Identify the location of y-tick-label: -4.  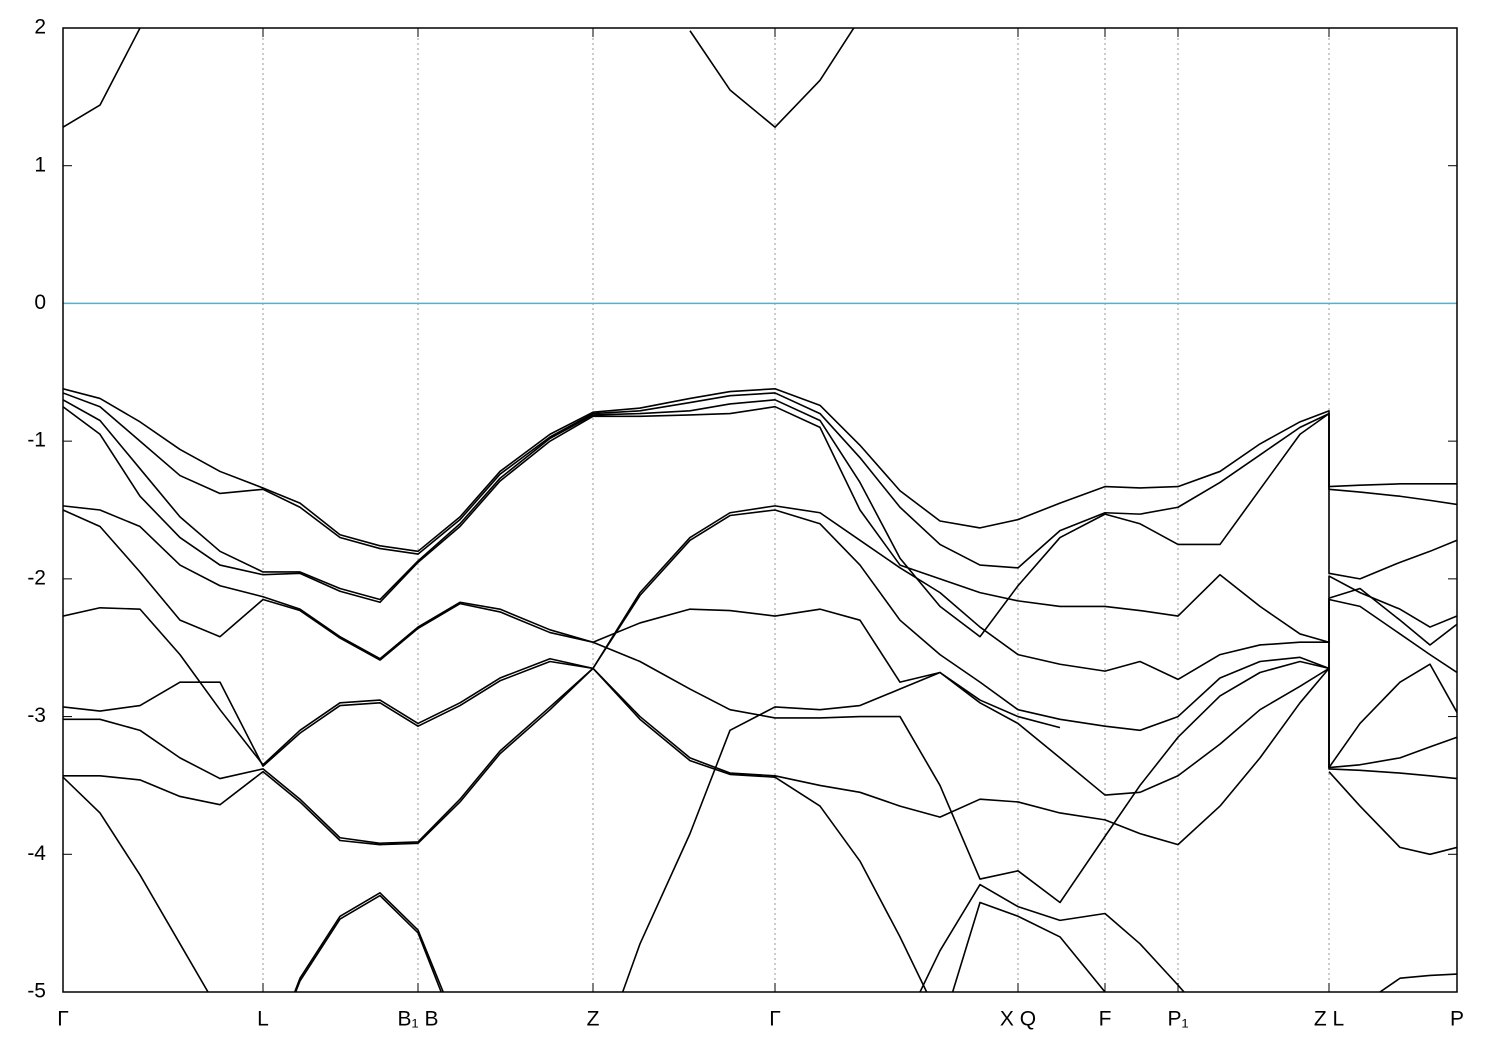
(36, 853).